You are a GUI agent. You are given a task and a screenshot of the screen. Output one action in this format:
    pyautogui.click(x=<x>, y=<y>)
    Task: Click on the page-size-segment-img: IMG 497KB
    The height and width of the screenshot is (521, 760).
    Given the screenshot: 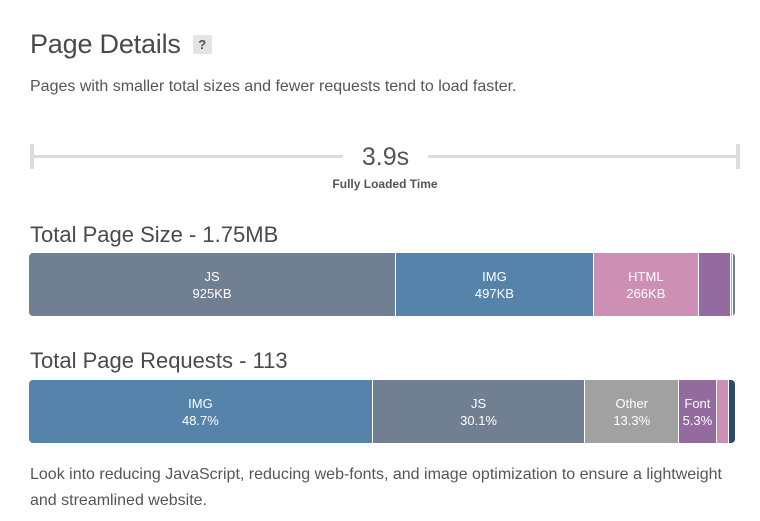 What is the action you would take?
    pyautogui.click(x=495, y=284)
    